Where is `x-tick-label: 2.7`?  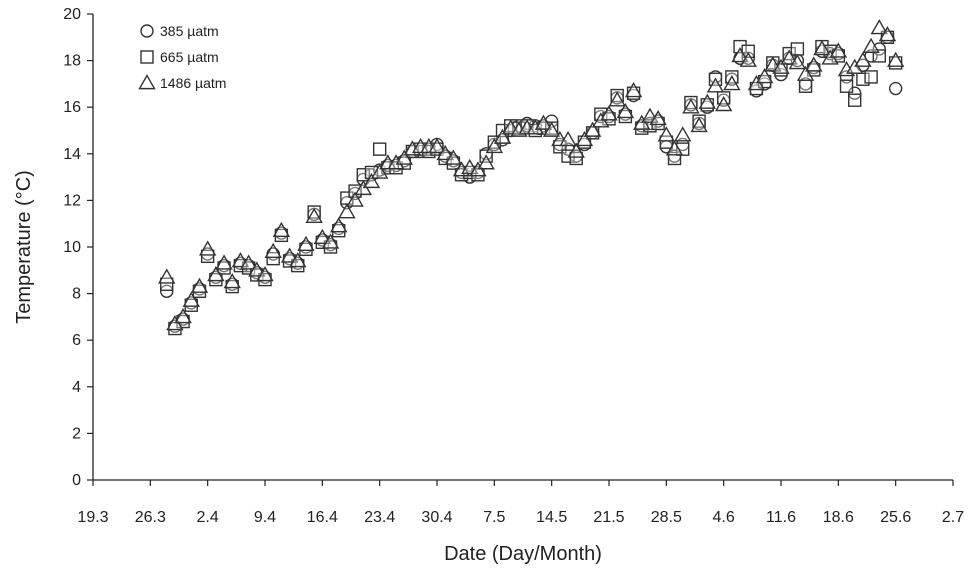
x-tick-label: 2.7 is located at coordinates (953, 517).